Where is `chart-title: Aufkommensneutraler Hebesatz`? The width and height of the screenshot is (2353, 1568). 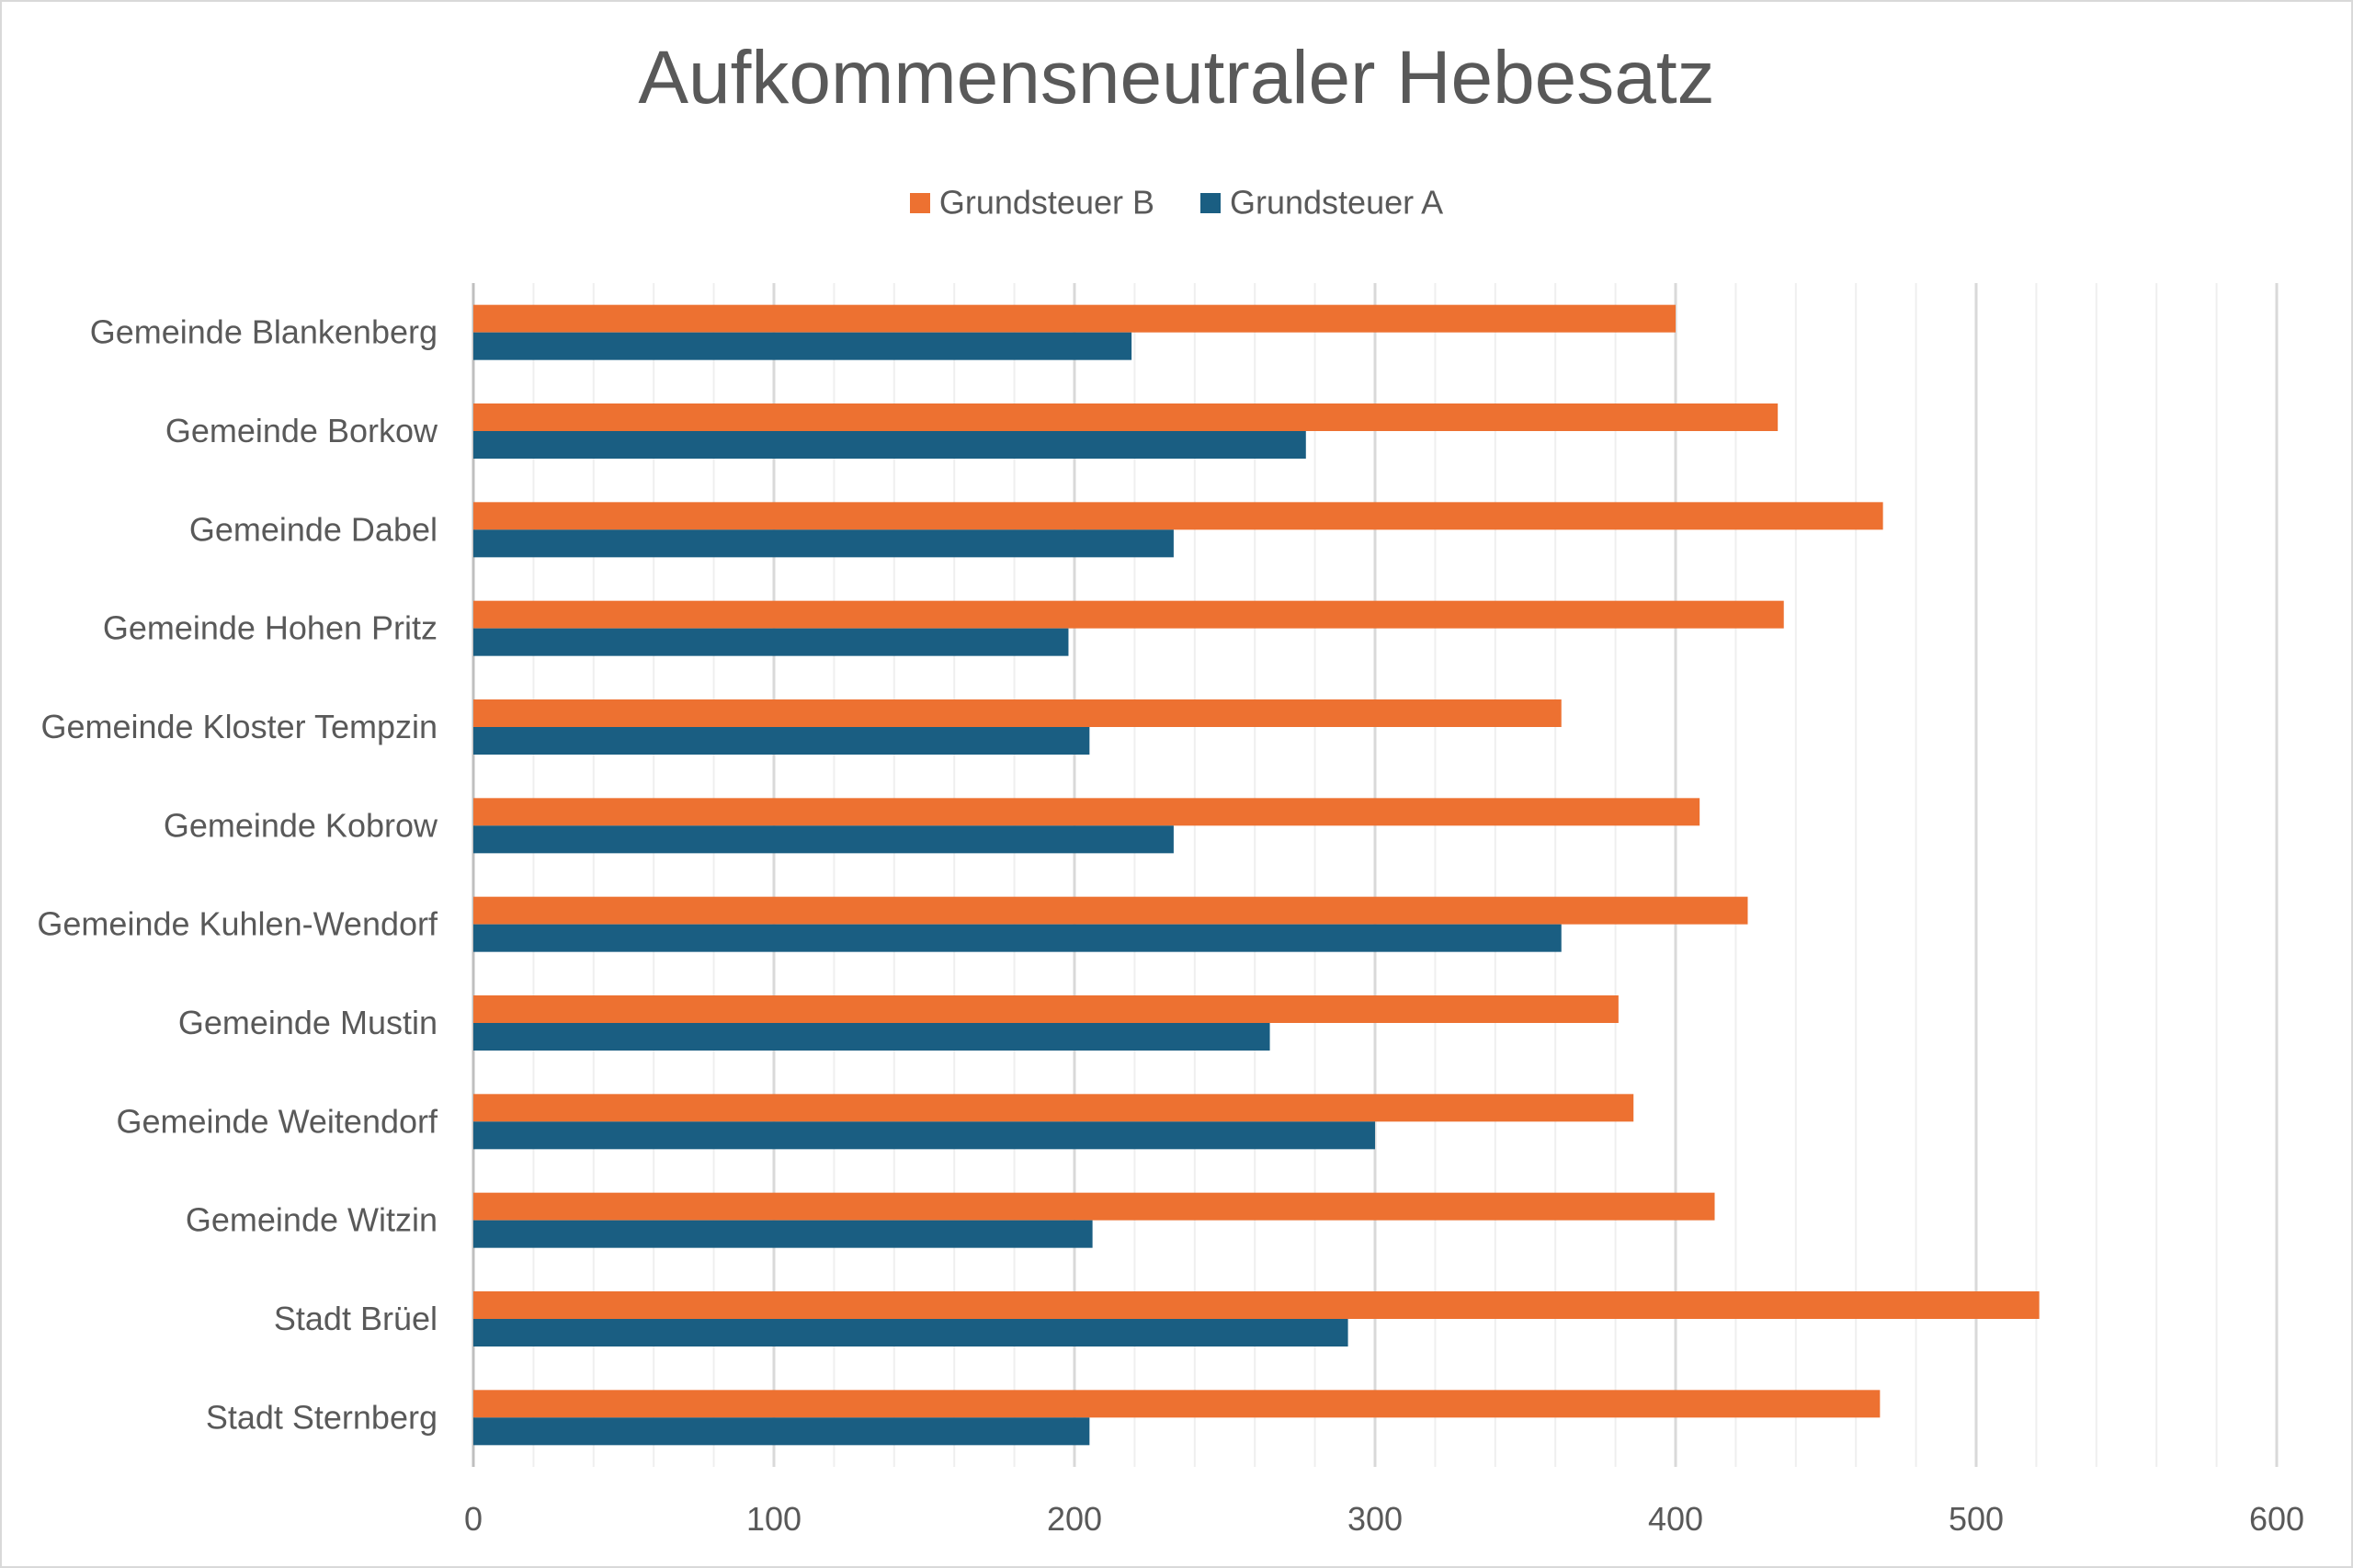
chart-title: Aufkommensneutraler Hebesatz is located at coordinates (1176, 77).